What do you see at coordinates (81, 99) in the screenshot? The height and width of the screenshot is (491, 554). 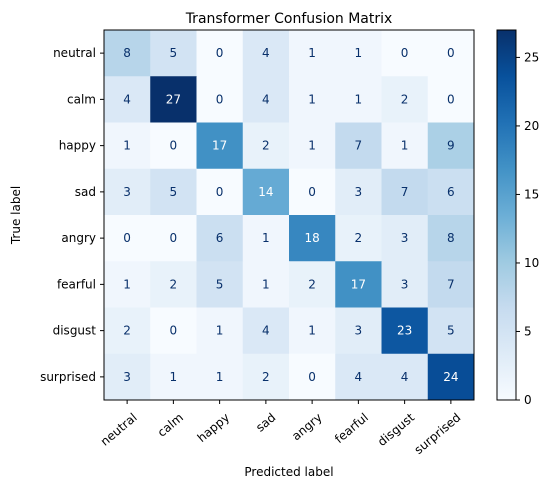 I see `y-tick-label: calm` at bounding box center [81, 99].